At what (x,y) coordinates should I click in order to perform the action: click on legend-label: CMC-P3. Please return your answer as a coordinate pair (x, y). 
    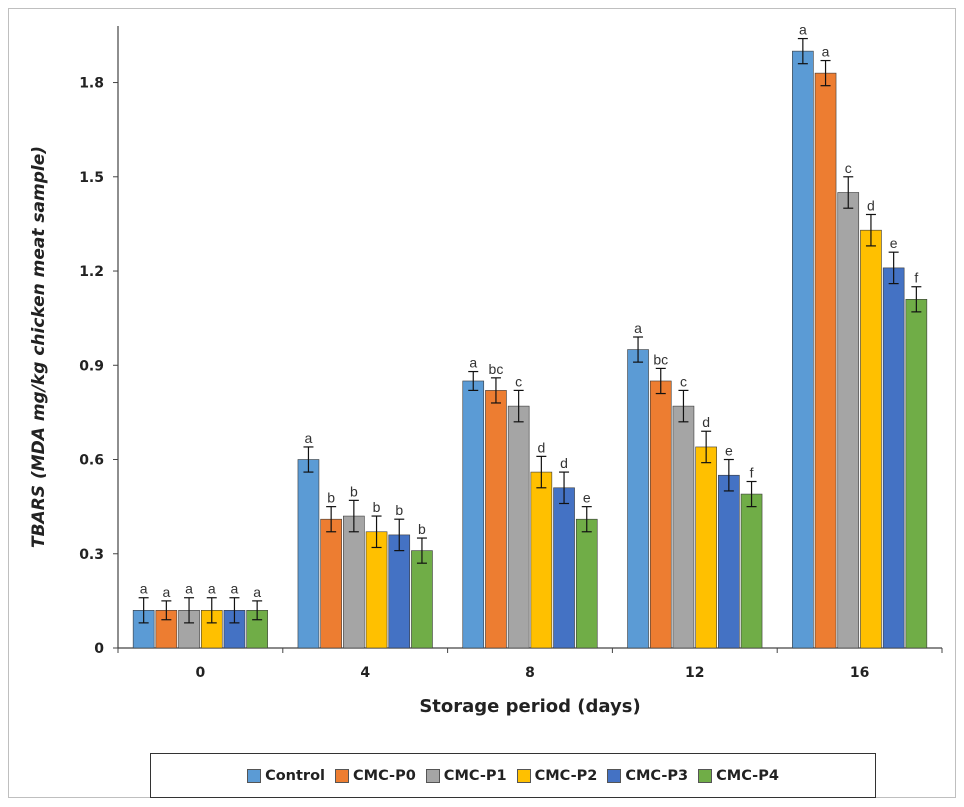
    Looking at the image, I should click on (657, 775).